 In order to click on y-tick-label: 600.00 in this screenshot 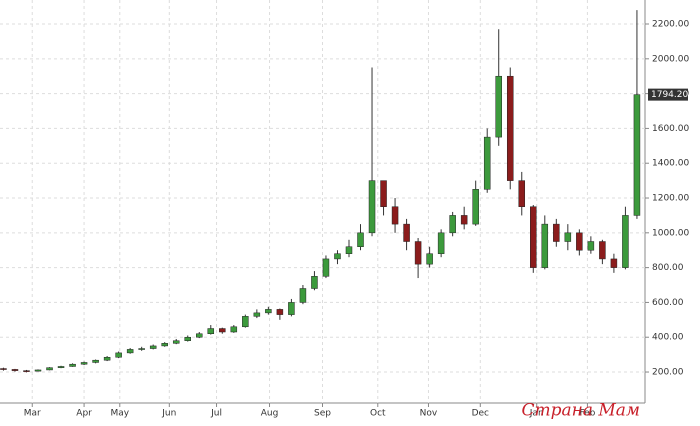, I will do `click(668, 303)`.